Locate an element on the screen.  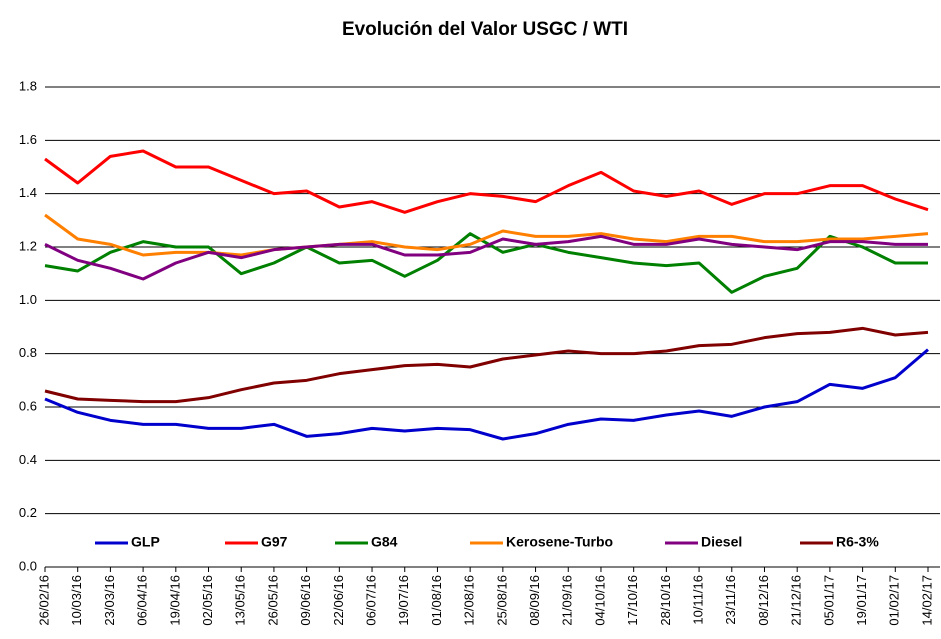
legend-label: G97 is located at coordinates (274, 542).